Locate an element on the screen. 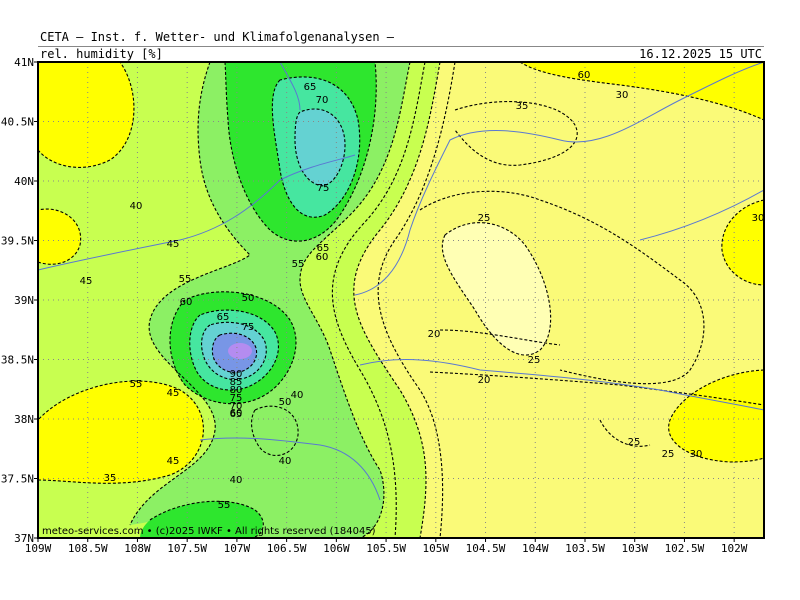 The height and width of the screenshot is (600, 800). rh-90-core is located at coordinates (240, 351).